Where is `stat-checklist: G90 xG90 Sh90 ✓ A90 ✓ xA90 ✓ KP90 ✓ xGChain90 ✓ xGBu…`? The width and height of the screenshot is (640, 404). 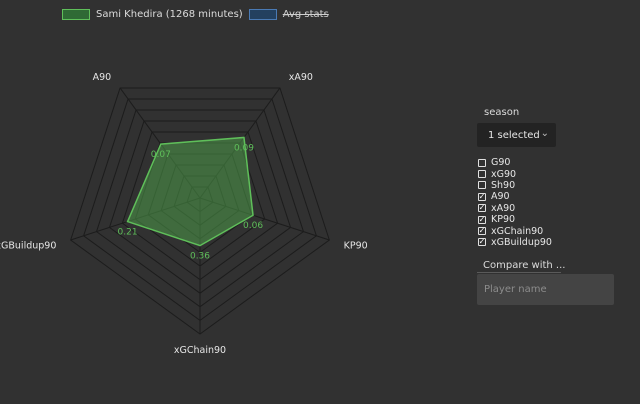
stat-checklist: G90 xG90 Sh90 ✓ A90 ✓ xA90 ✓ KP90 ✓ xGChain90 ✓ xGBu… is located at coordinates (515, 202).